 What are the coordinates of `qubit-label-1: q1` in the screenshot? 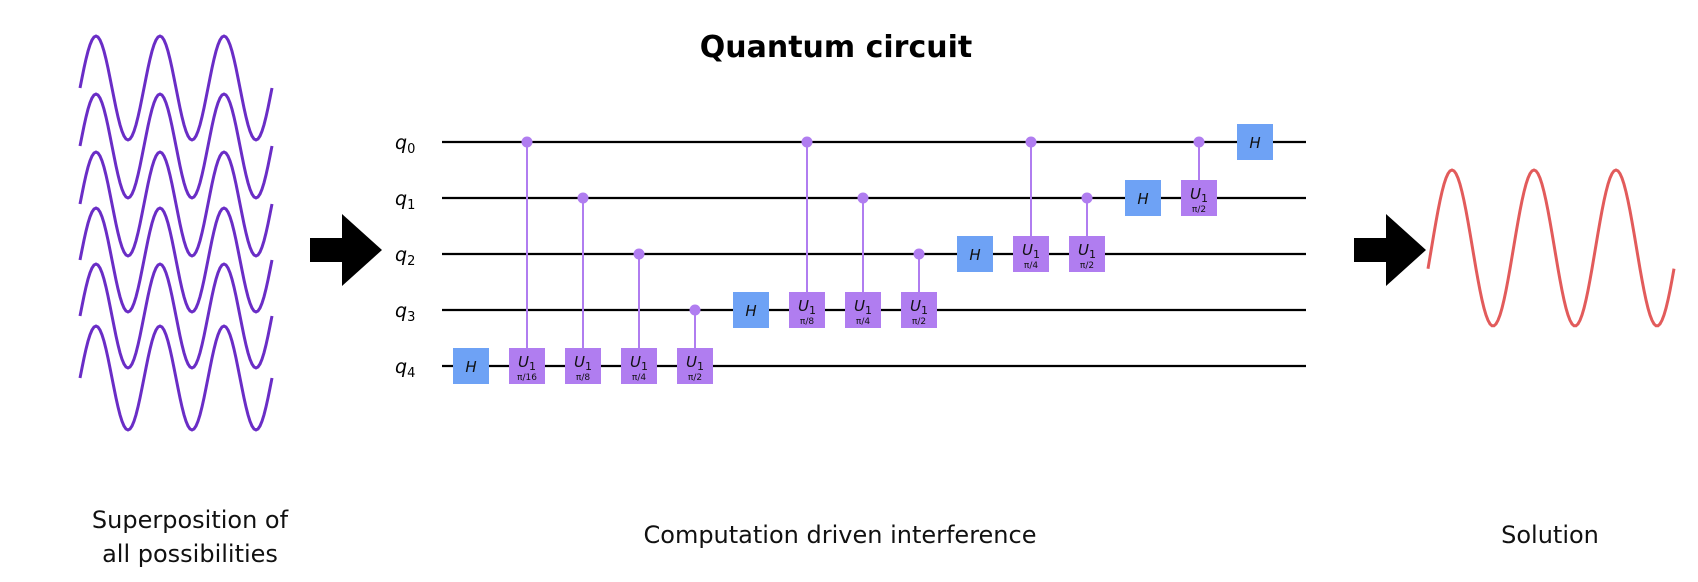 It's located at (405, 200).